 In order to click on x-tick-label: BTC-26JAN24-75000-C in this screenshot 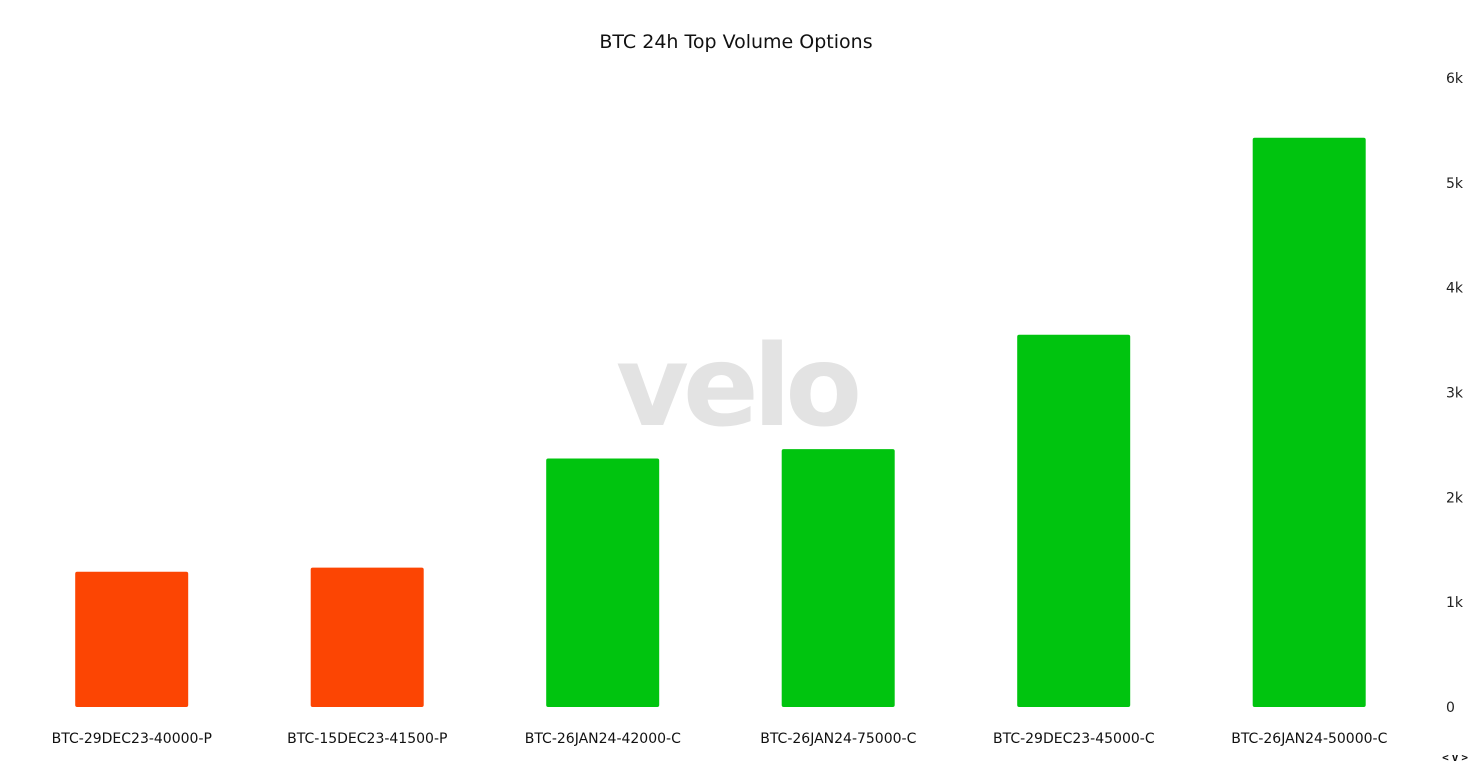, I will do `click(838, 739)`.